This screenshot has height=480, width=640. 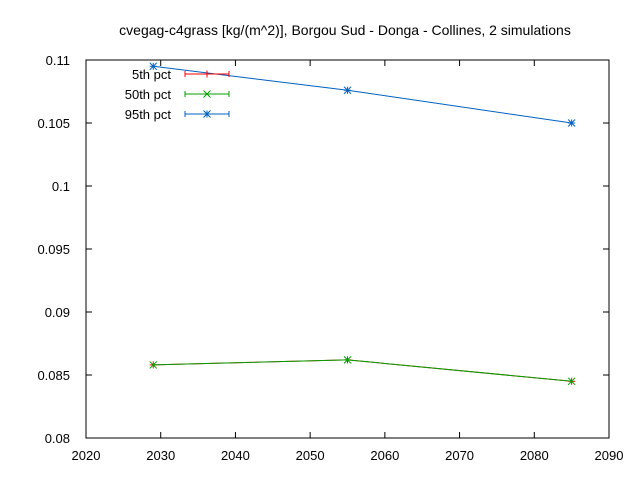 What do you see at coordinates (86, 455) in the screenshot?
I see `x-tick-label: 2020` at bounding box center [86, 455].